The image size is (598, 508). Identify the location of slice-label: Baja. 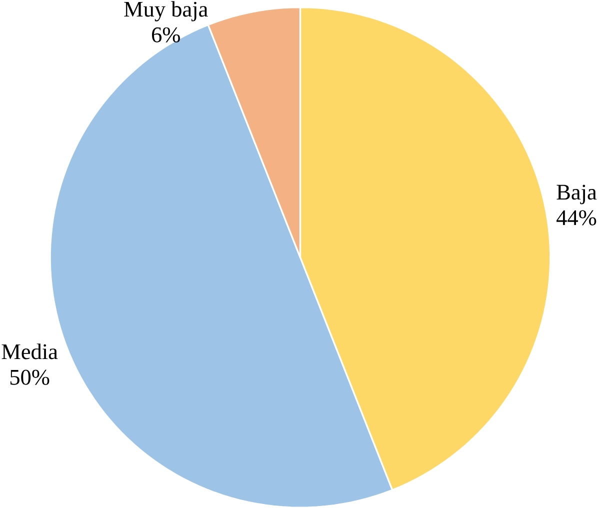
(576, 194).